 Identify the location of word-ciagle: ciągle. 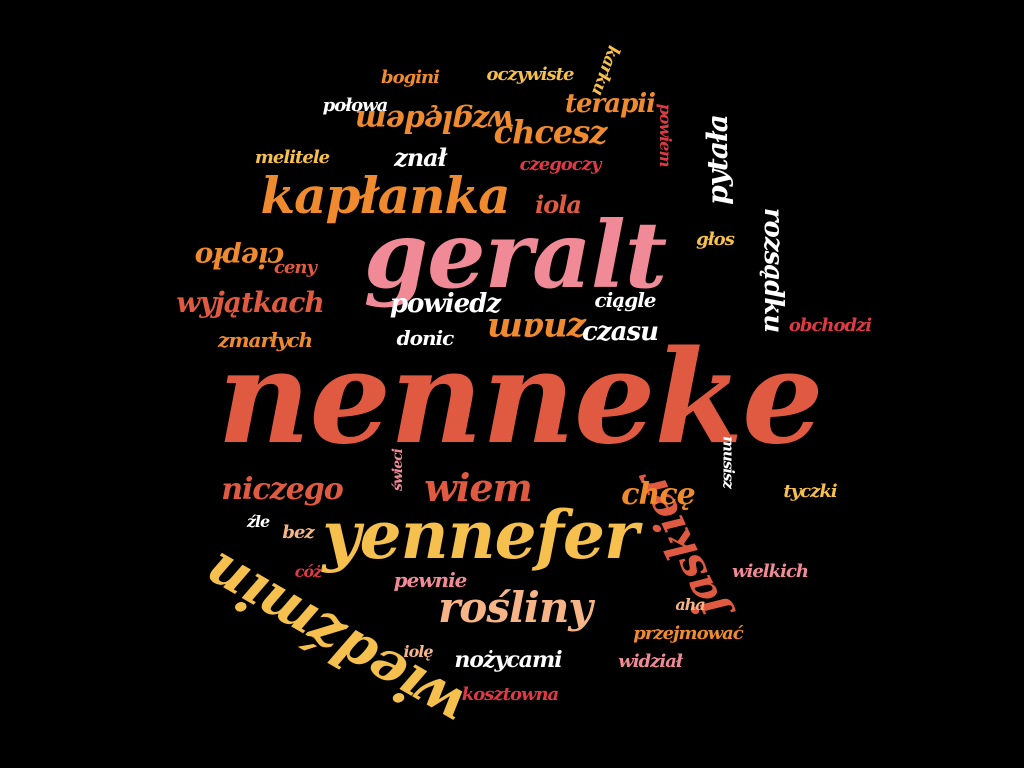
(624, 300).